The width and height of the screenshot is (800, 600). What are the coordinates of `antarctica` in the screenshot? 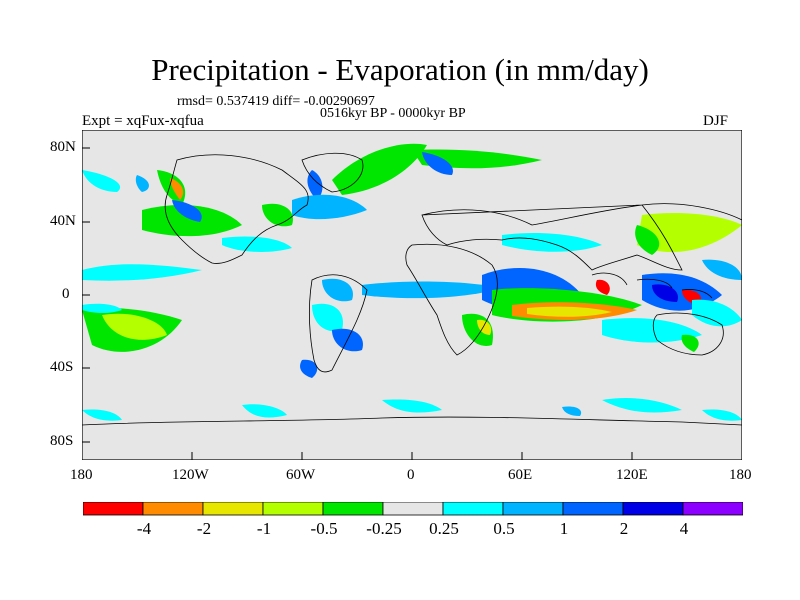 It's located at (412, 421).